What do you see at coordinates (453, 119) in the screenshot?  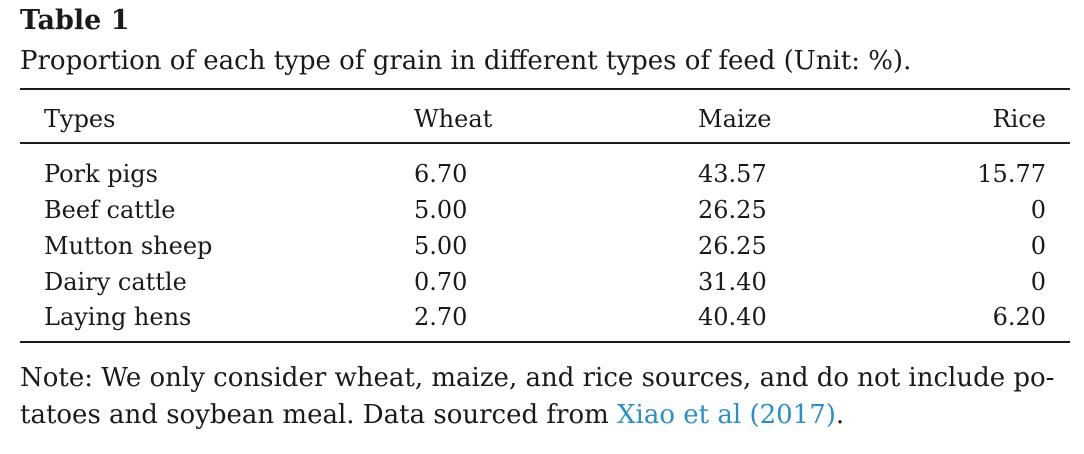 I see `header-wheat: Wheat` at bounding box center [453, 119].